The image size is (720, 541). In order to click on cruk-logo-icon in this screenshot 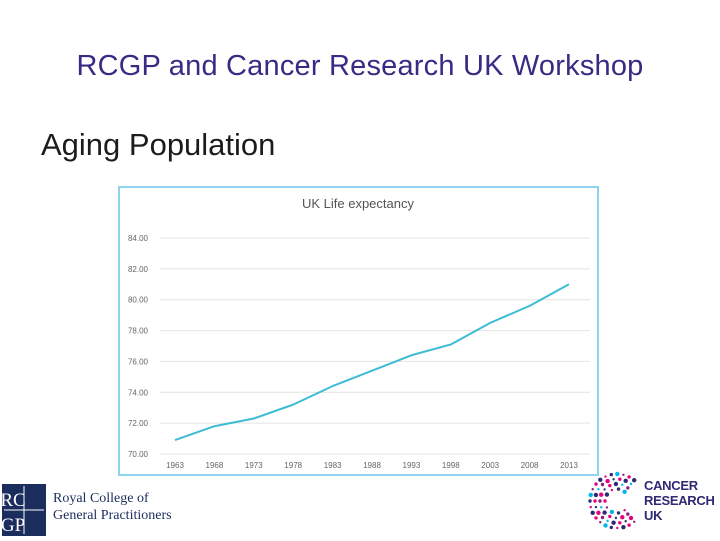, I will do `click(612, 500)`.